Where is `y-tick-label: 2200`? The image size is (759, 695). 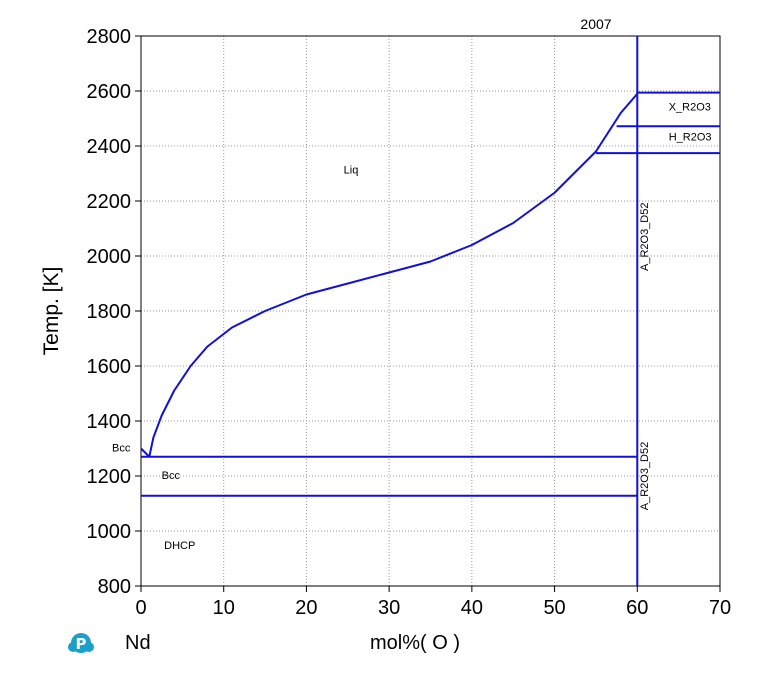
y-tick-label: 2200 is located at coordinates (109, 202).